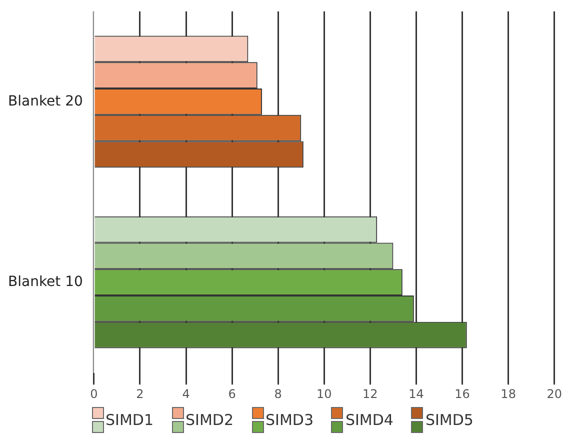 The height and width of the screenshot is (443, 565). Describe the element at coordinates (370, 393) in the screenshot. I see `x-tick-label: 12` at that location.